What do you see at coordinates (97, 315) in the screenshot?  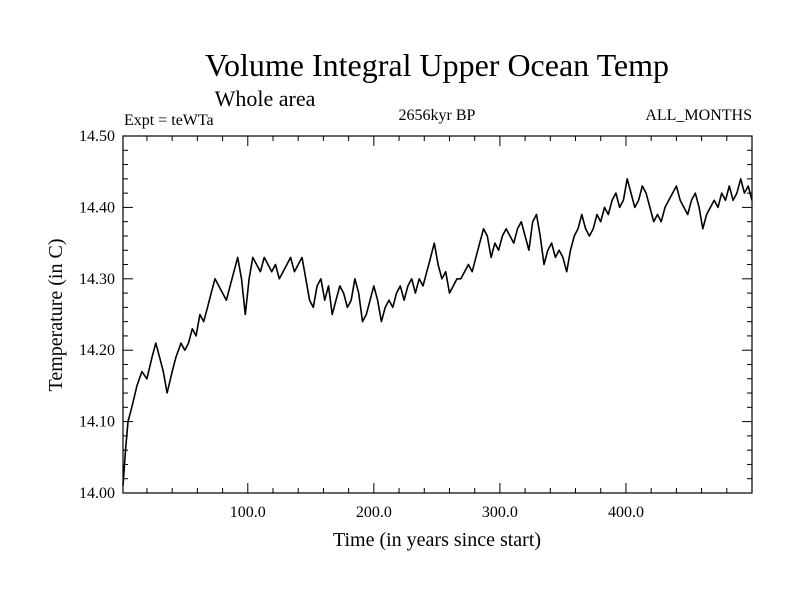 I see `y-tick-labels: 14.00 14.10 14.20 14.30 14.40 14.50` at bounding box center [97, 315].